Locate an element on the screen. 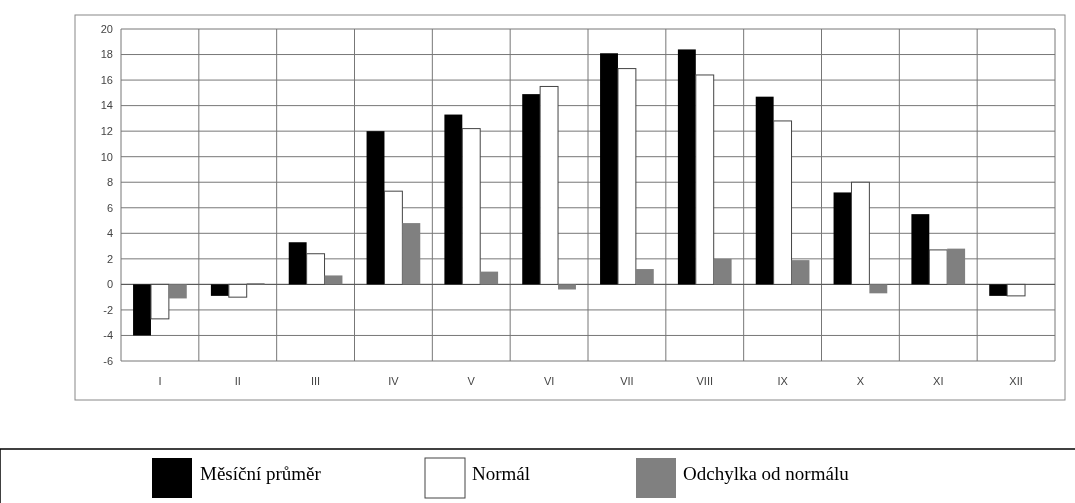 Image resolution: width=1075 pixels, height=503 pixels. x-tick-label: III is located at coordinates (316, 381).